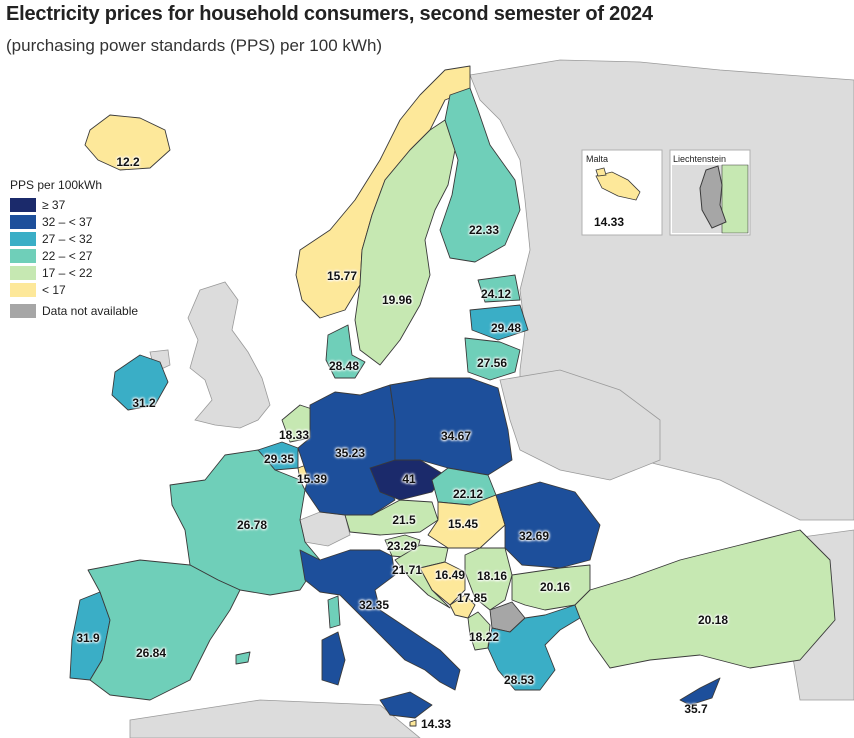  What do you see at coordinates (450, 575) in the screenshot?
I see `value-bosnia: 16.49` at bounding box center [450, 575].